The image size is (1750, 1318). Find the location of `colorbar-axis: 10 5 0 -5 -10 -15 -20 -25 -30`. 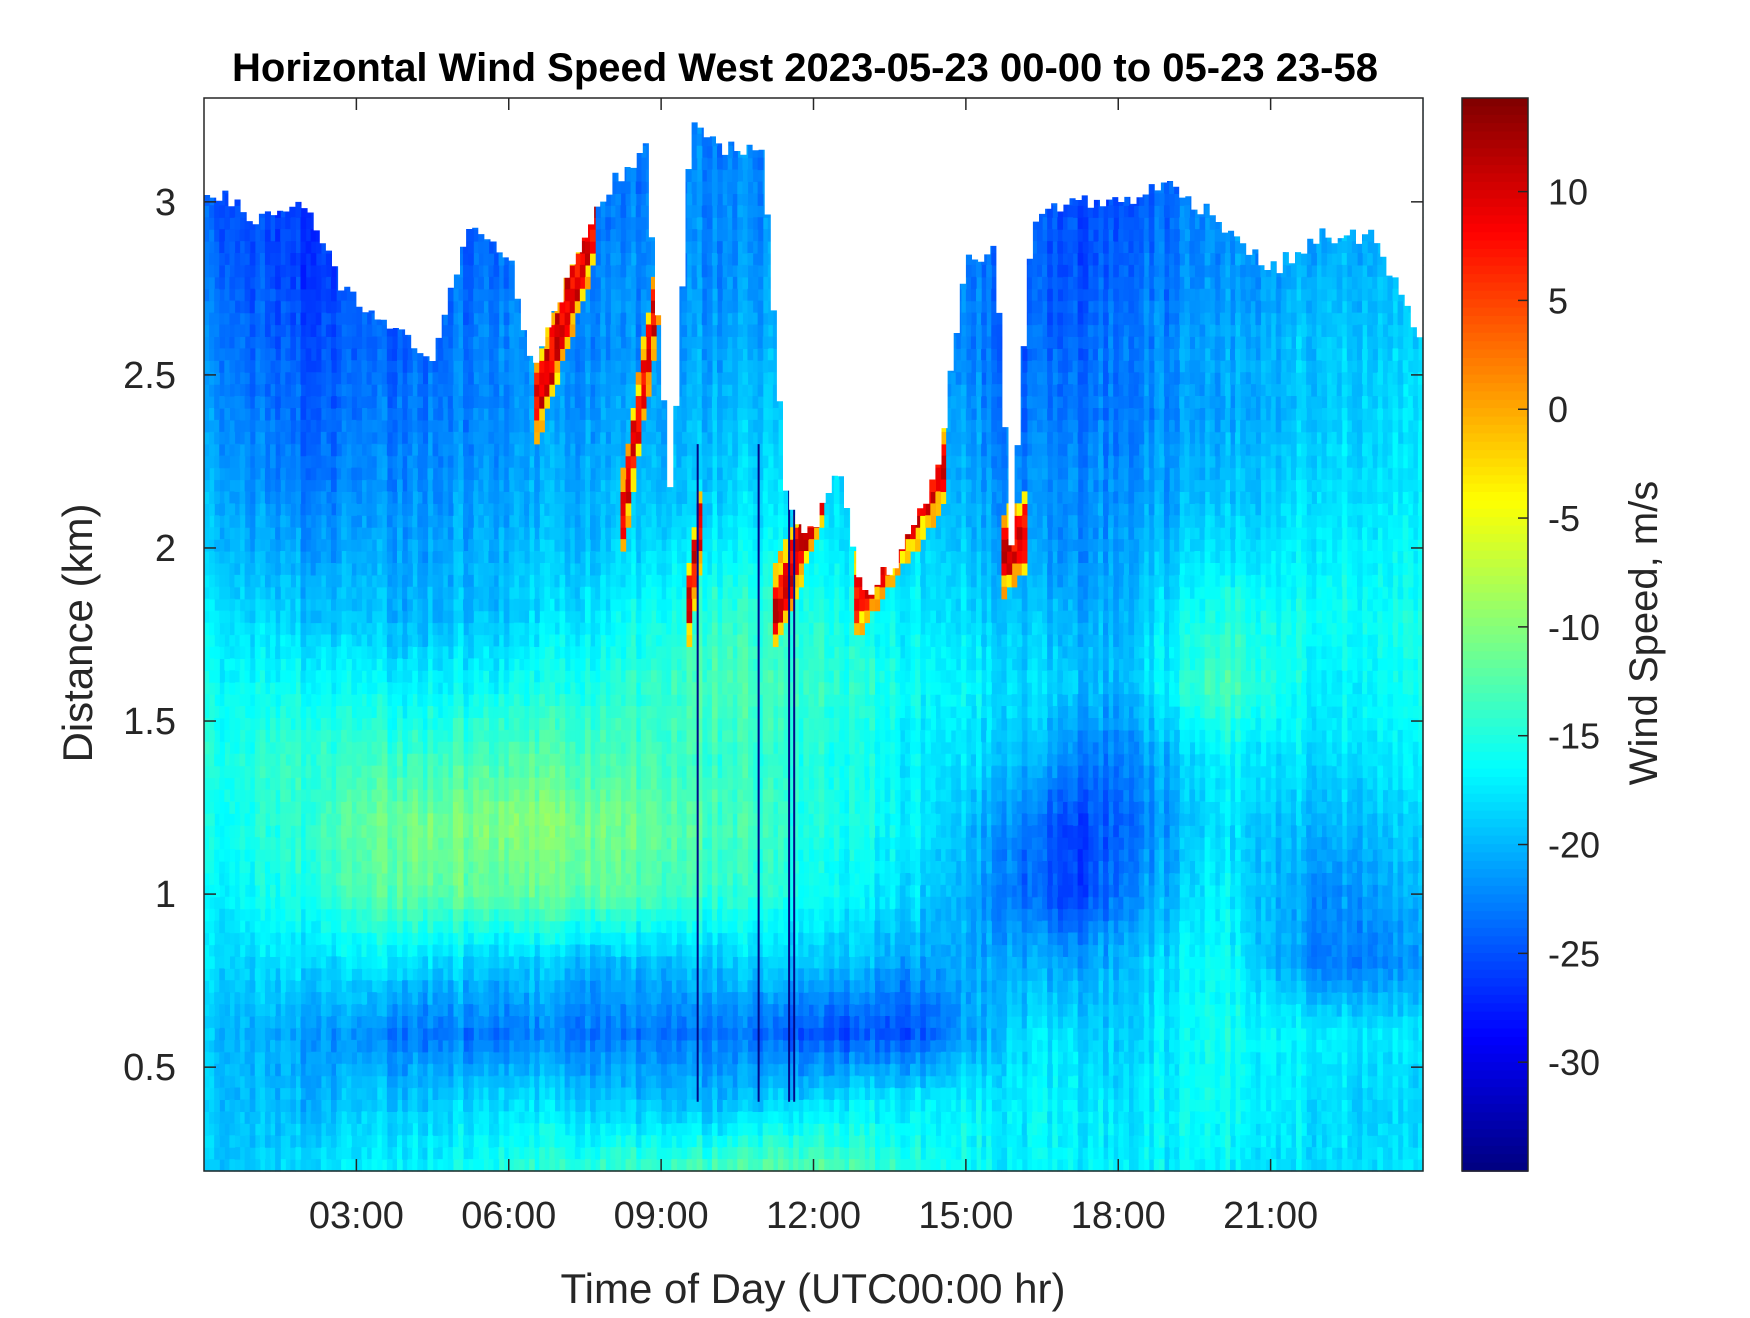

colorbar-axis: 10 5 0 -5 -10 -15 -20 -25 -30 is located at coordinates (1559, 627).